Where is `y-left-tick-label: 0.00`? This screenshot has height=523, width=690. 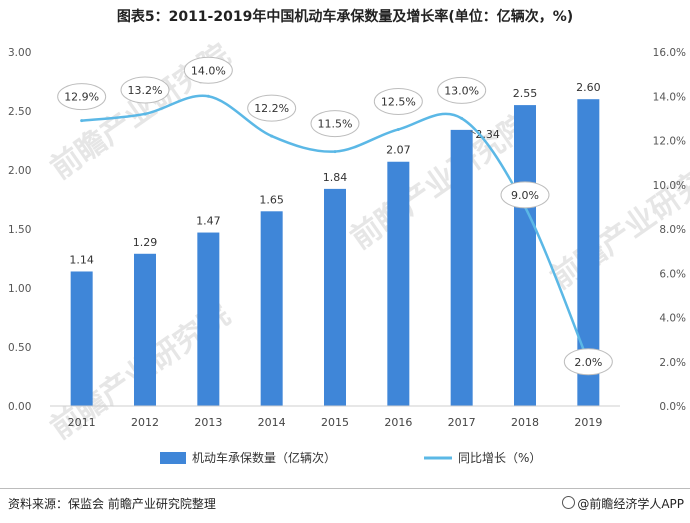 y-left-tick-label: 0.00 is located at coordinates (19, 407).